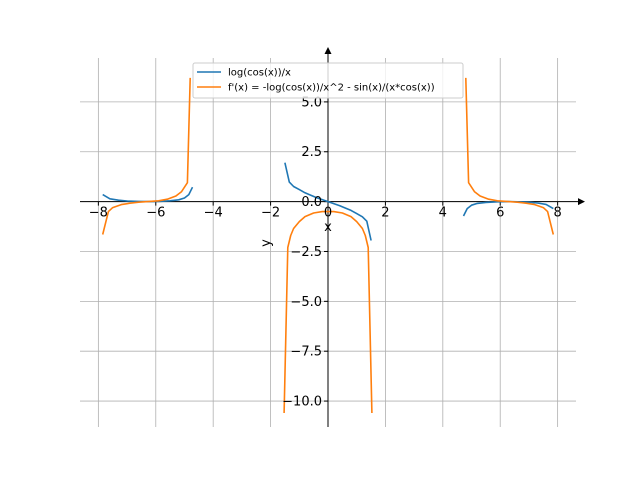 This screenshot has height=480, width=640. Describe the element at coordinates (328, 50) in the screenshot. I see `y-axis-arrowhead` at that location.